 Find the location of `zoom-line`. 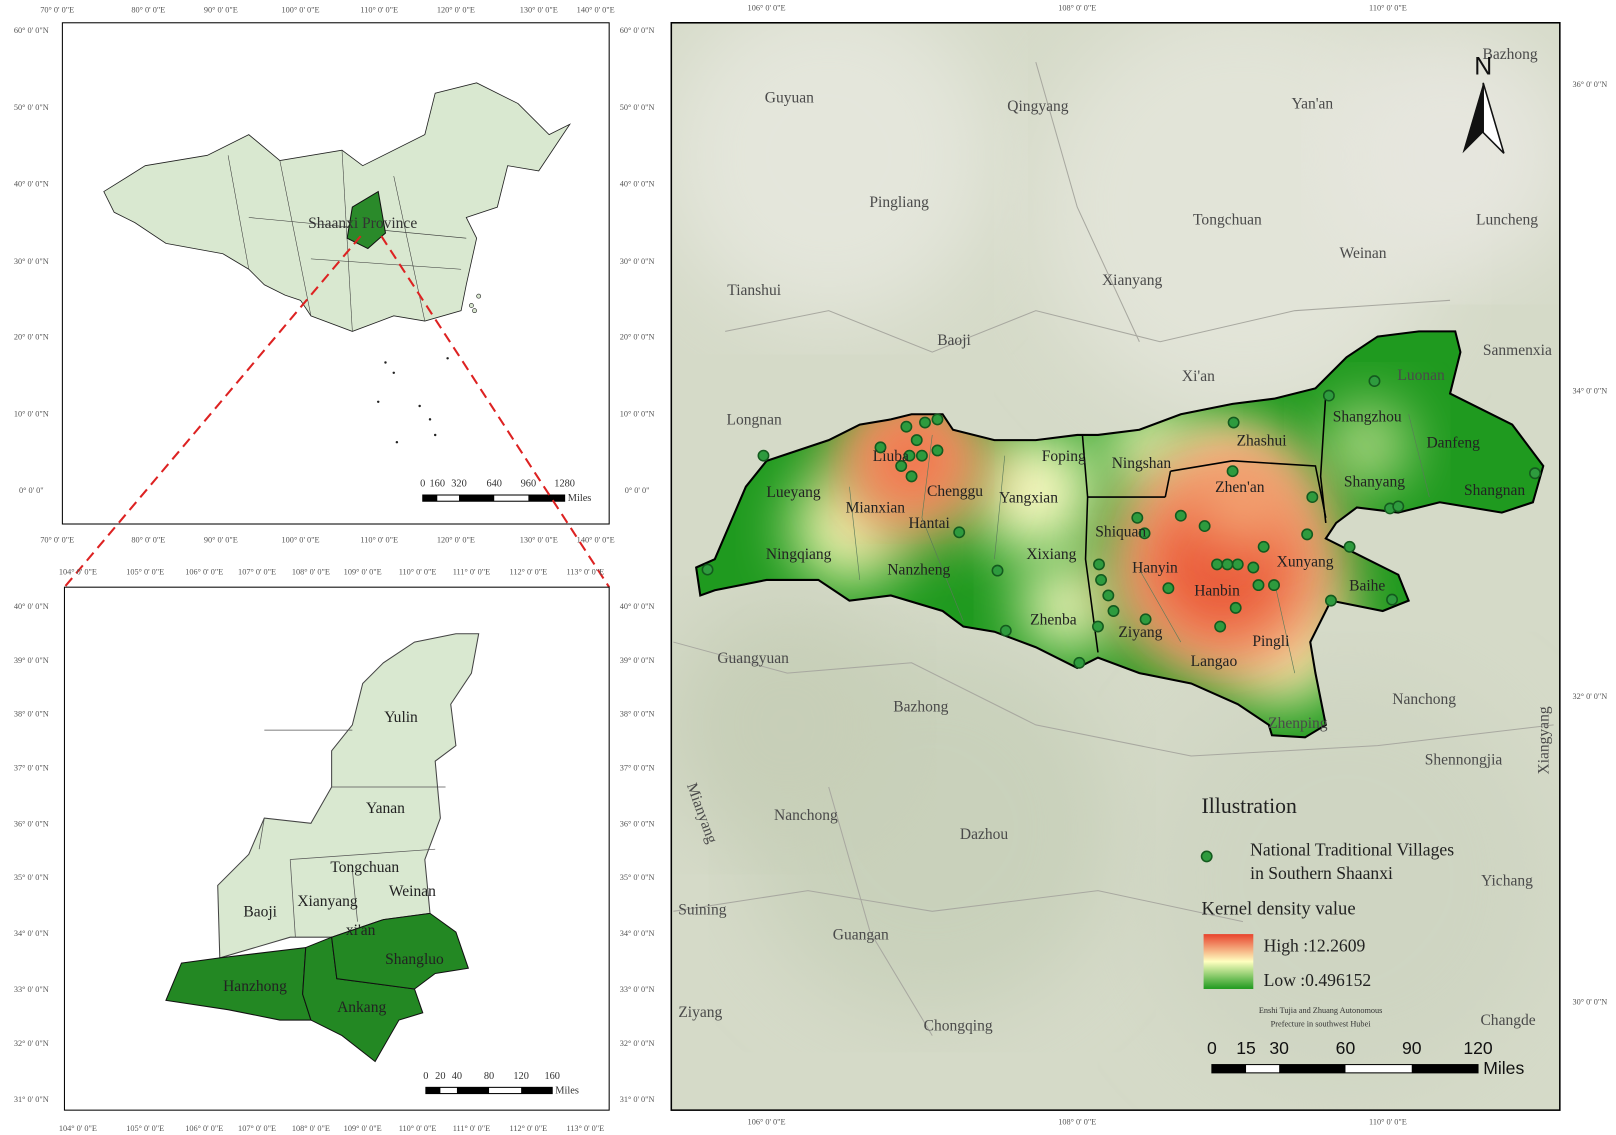

zoom-line is located at coordinates (212, 411).